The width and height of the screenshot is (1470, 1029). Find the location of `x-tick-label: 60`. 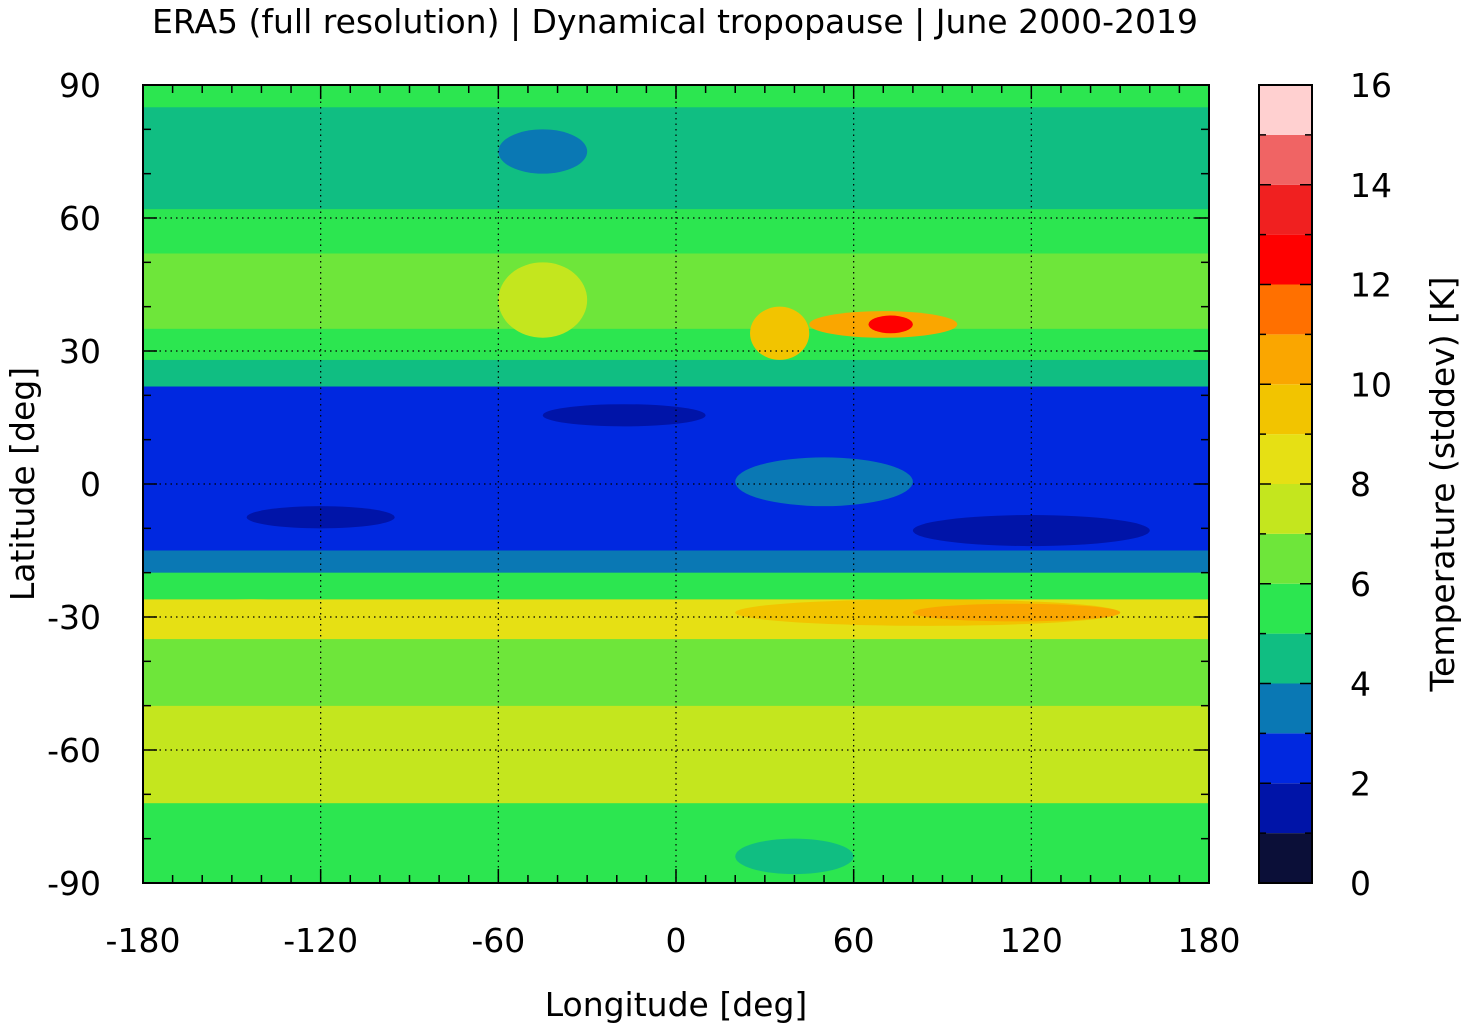

x-tick-label: 60 is located at coordinates (854, 940).